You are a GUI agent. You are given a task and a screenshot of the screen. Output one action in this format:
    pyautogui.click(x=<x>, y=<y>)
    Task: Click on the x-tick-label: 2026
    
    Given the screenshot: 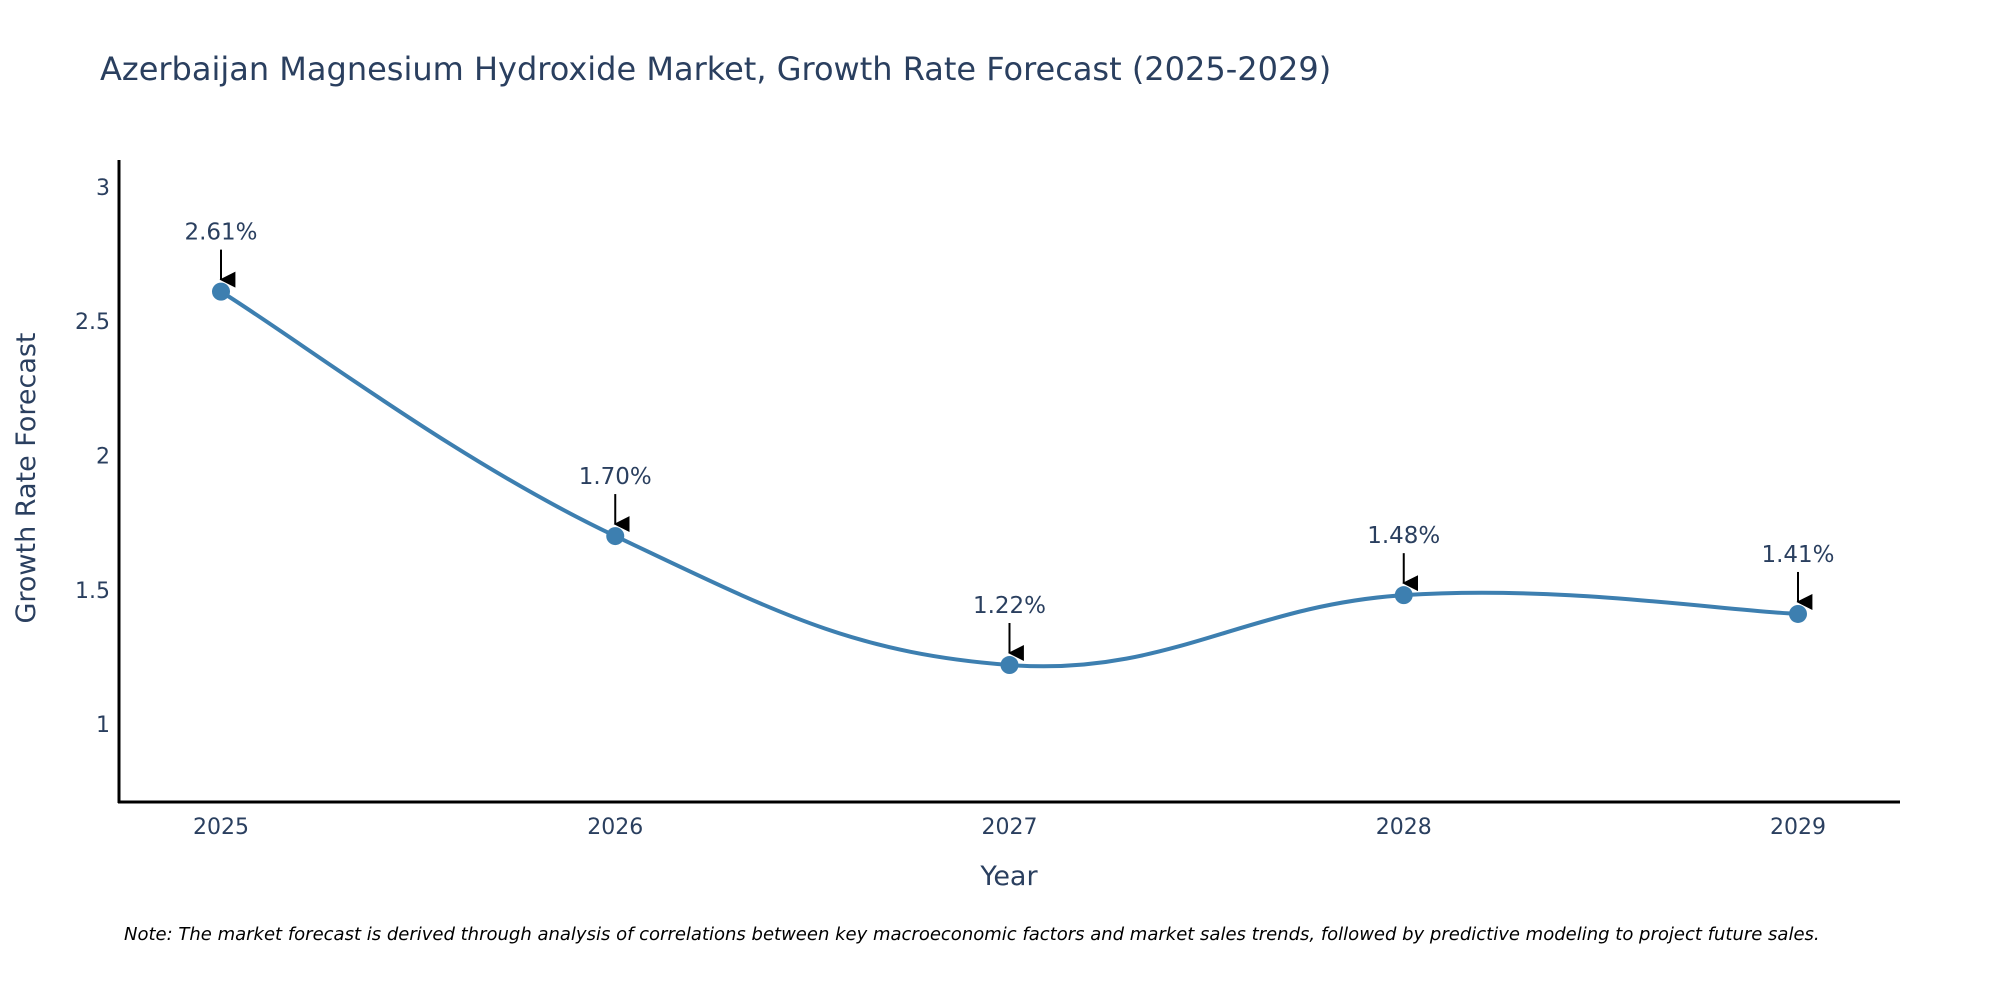 What is the action you would take?
    pyautogui.click(x=615, y=827)
    